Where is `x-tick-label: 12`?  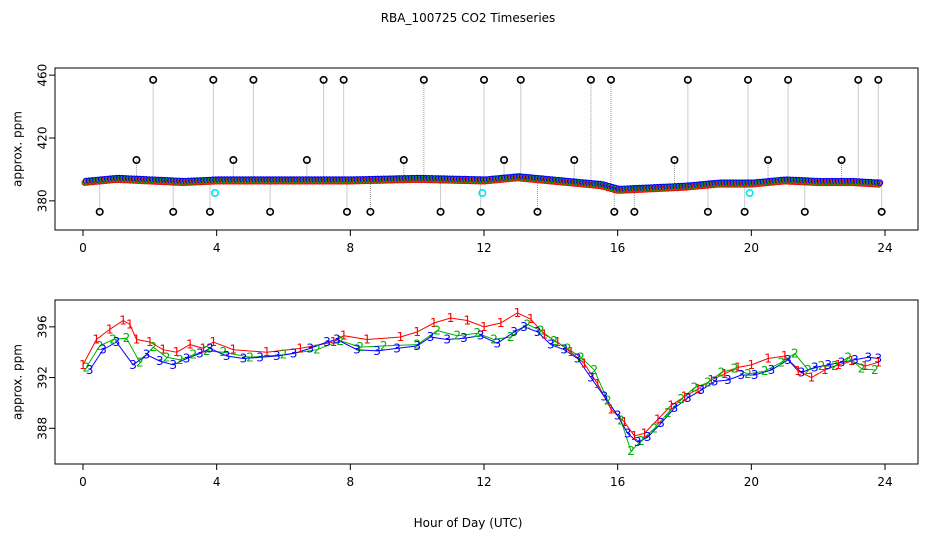 x-tick-label: 12 is located at coordinates (483, 248).